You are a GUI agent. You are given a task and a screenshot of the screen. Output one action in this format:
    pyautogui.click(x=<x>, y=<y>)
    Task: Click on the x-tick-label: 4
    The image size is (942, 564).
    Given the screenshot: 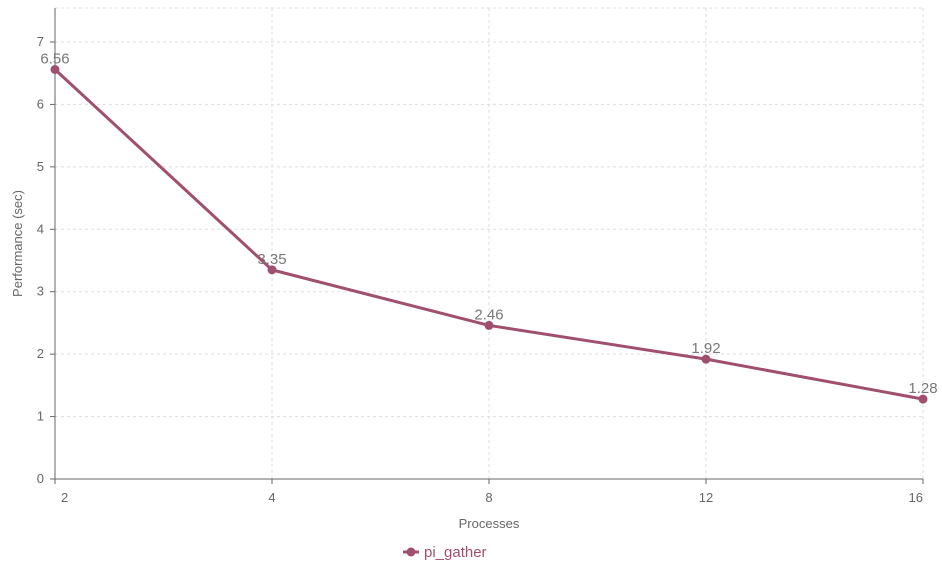 What is the action you would take?
    pyautogui.click(x=271, y=497)
    